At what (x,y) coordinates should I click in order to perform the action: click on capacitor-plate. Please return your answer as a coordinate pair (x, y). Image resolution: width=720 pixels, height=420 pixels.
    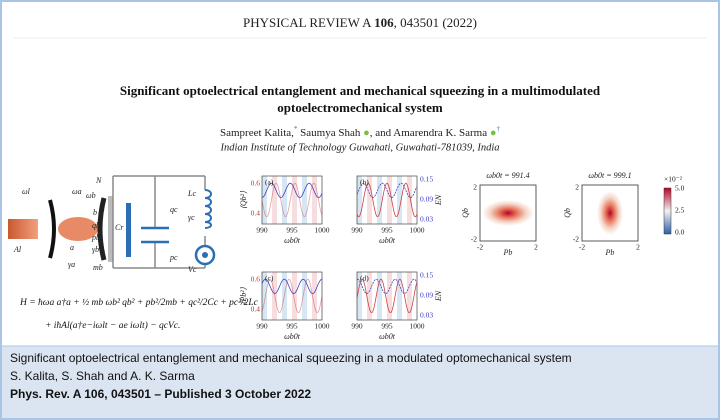
    Looking at the image, I should click on (128, 230).